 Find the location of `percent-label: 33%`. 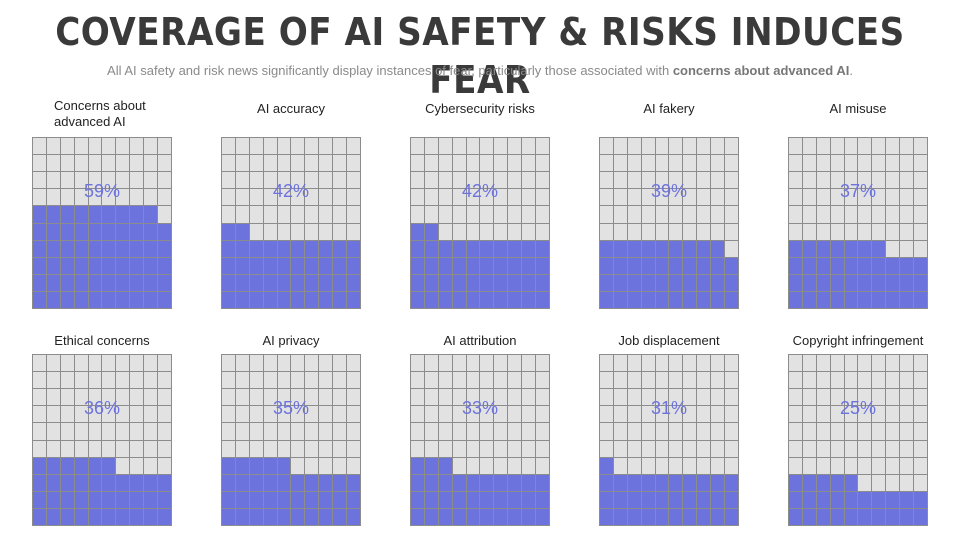

percent-label: 33% is located at coordinates (480, 408).